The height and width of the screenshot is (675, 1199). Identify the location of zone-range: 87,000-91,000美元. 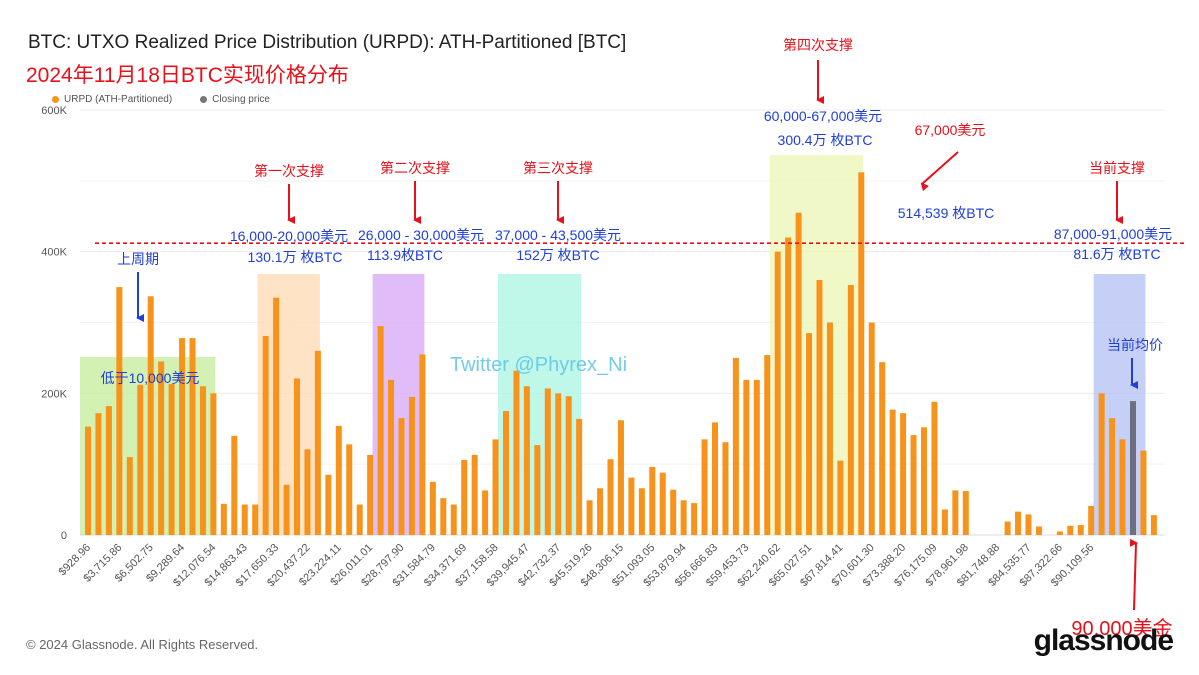
(1113, 234).